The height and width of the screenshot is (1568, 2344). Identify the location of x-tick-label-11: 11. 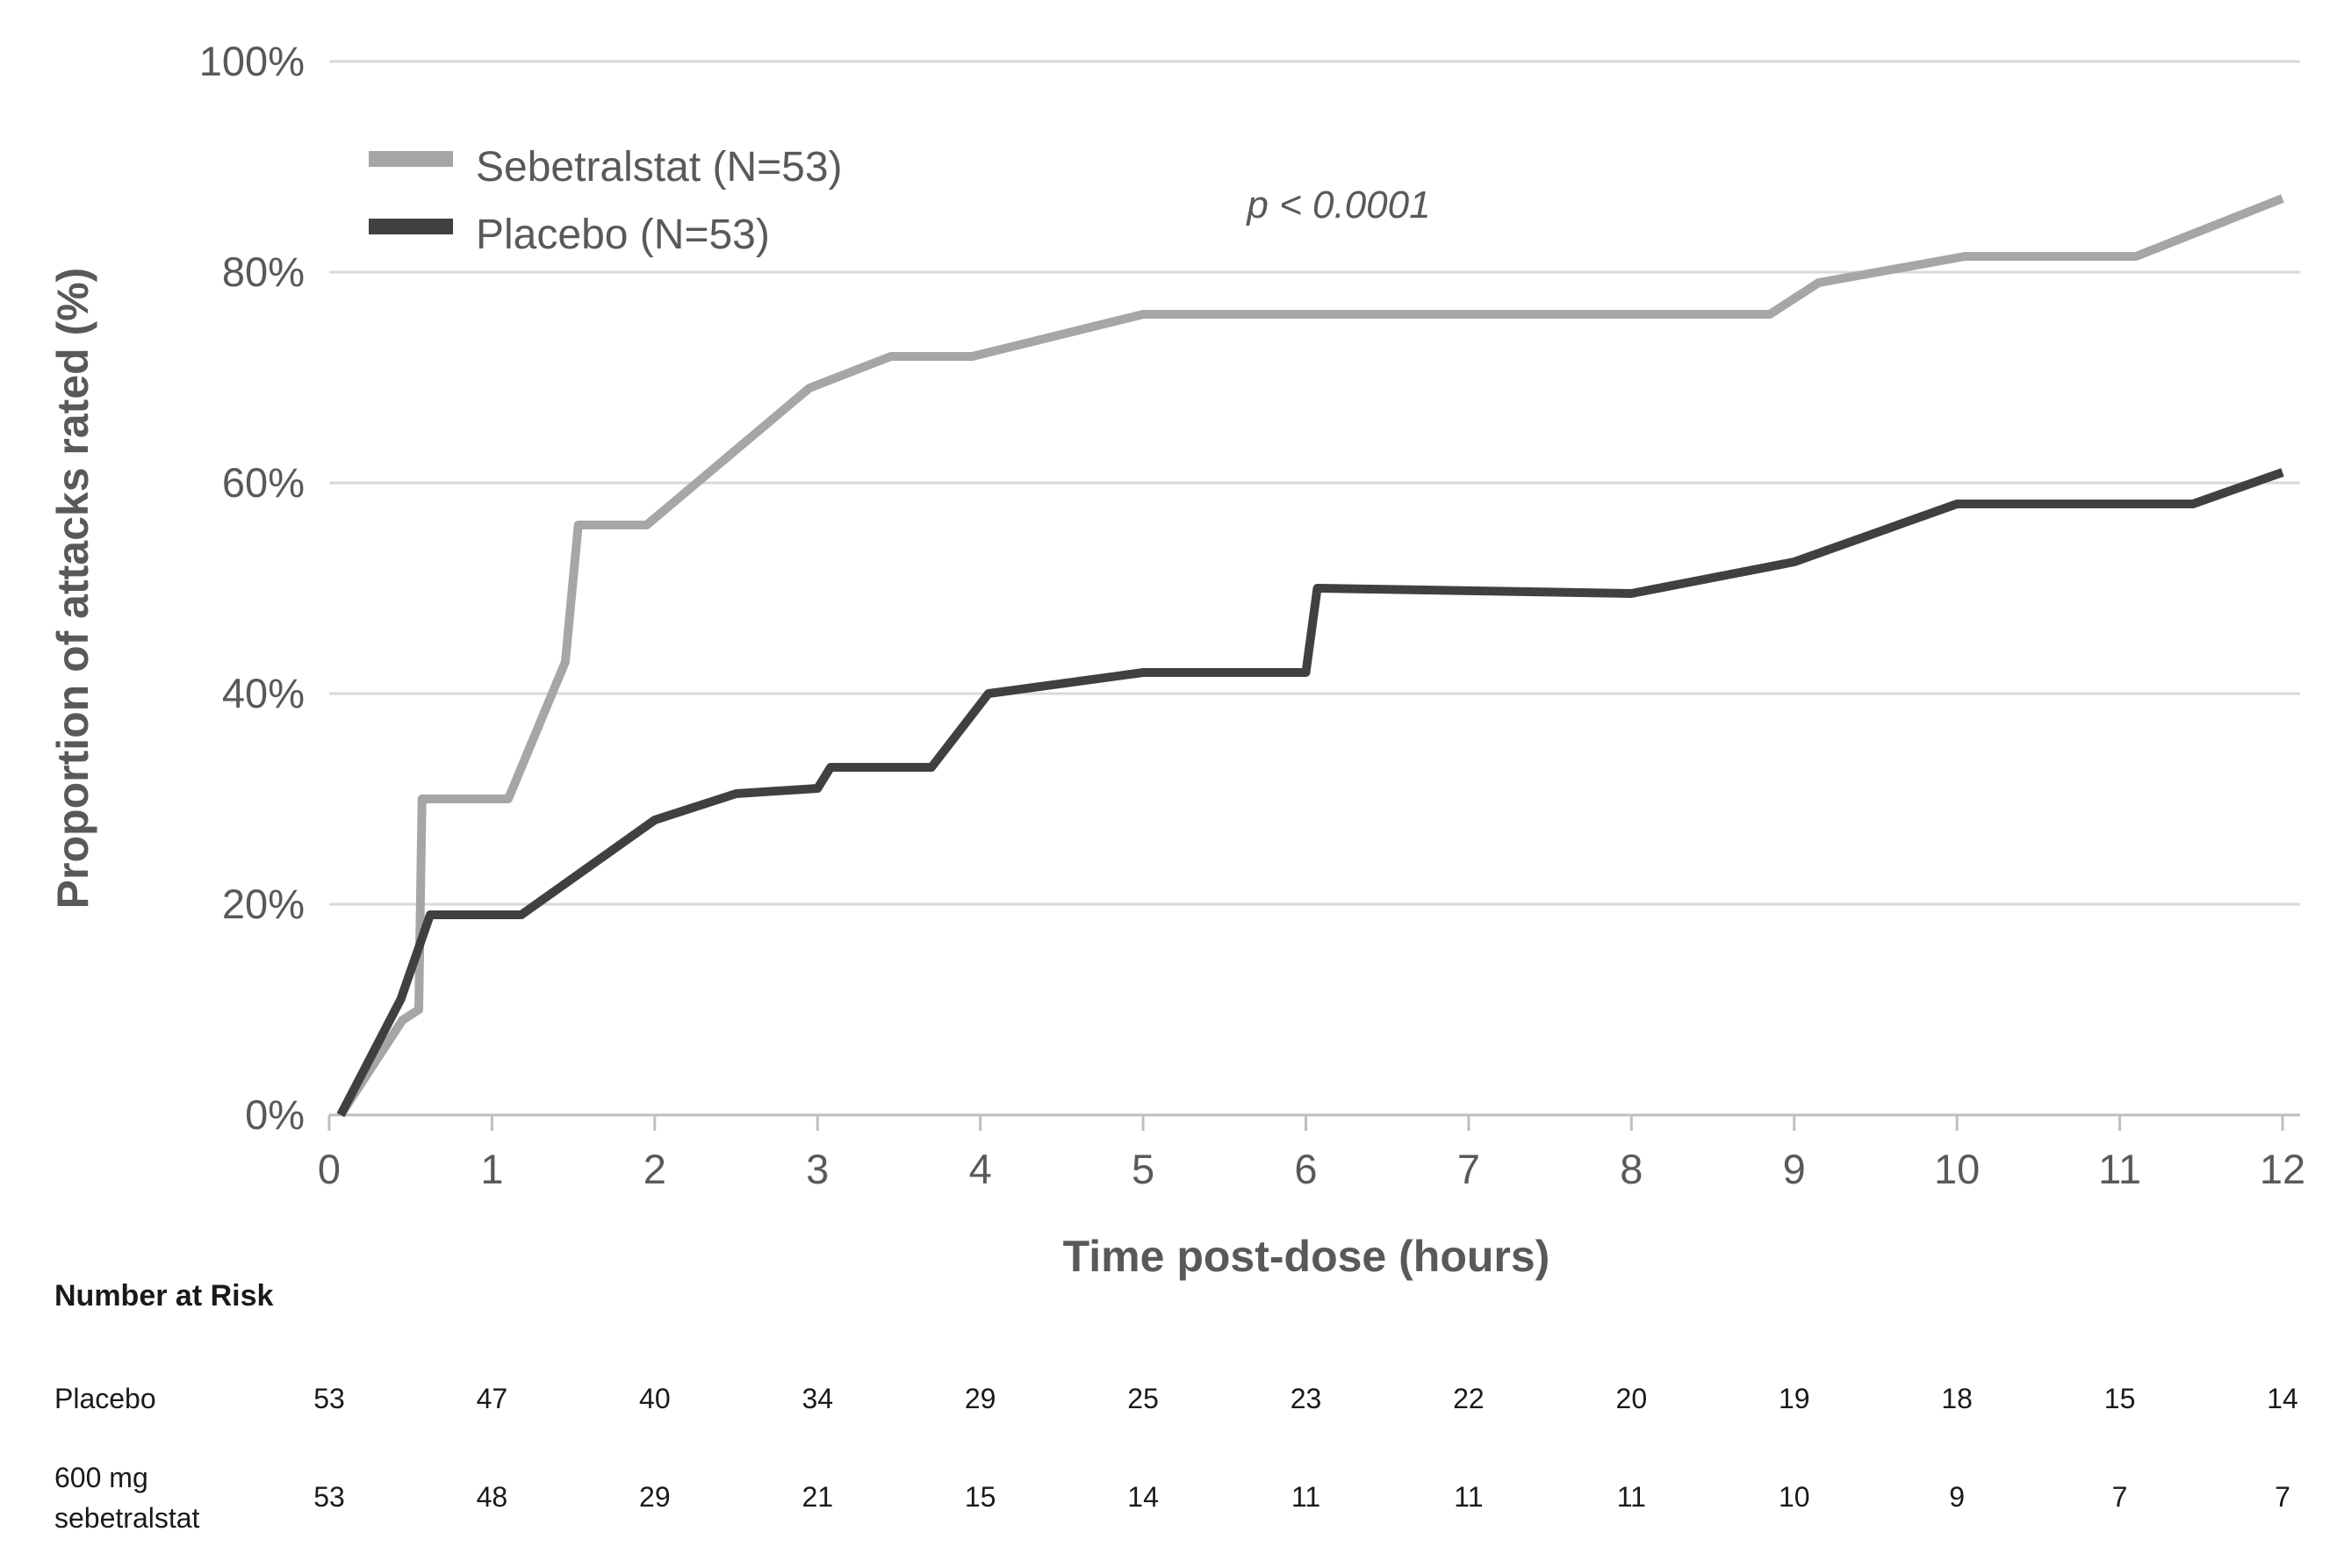
(2119, 1169).